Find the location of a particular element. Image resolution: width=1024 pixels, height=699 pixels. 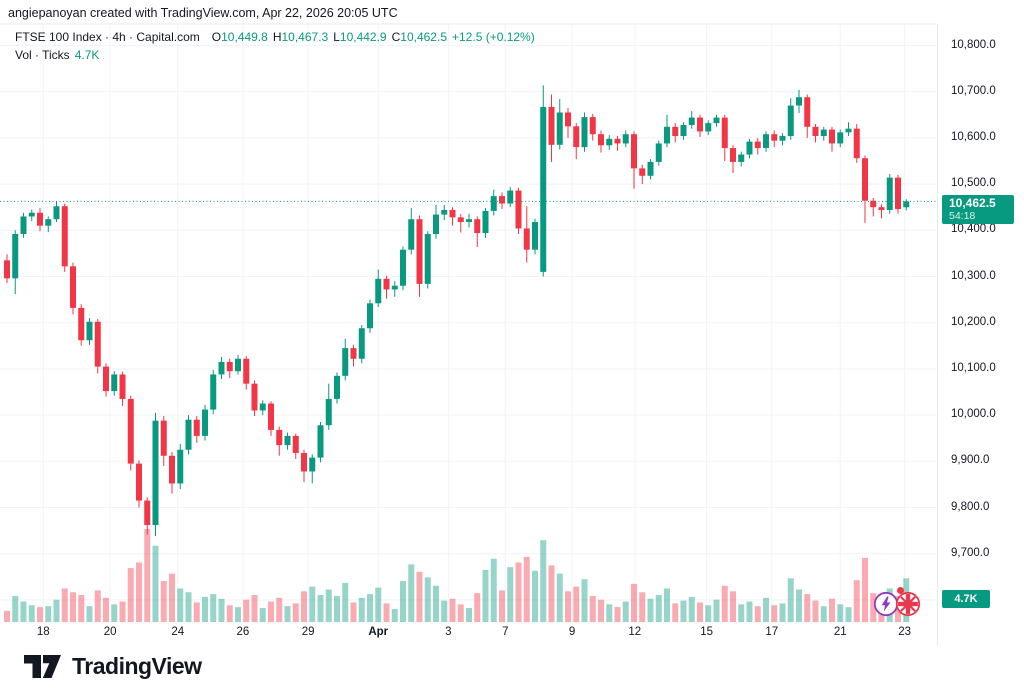

price-axis-label: 9,800.0 is located at coordinates (970, 506).